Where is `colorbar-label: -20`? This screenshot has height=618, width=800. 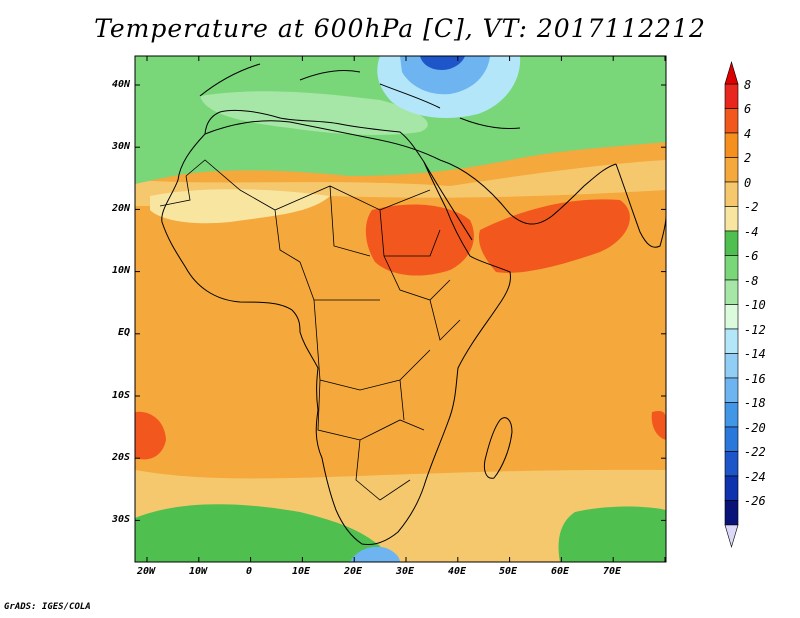
colorbar-label: -20 is located at coordinates (755, 428).